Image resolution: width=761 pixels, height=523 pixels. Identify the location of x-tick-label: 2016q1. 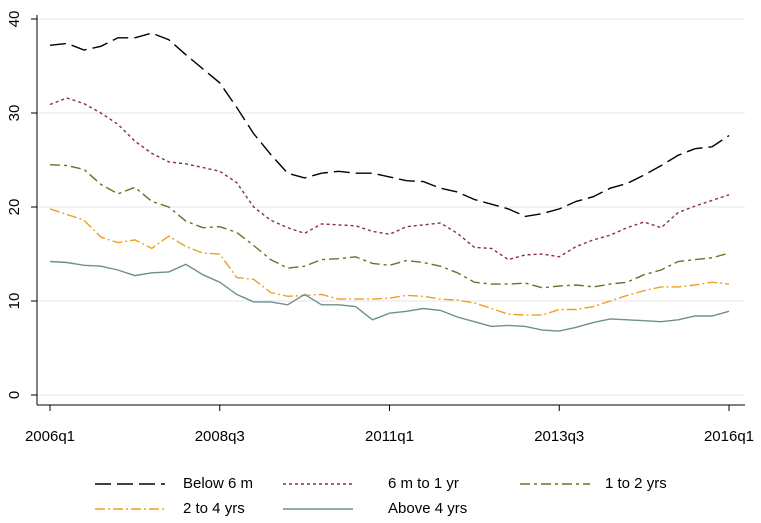
(729, 436).